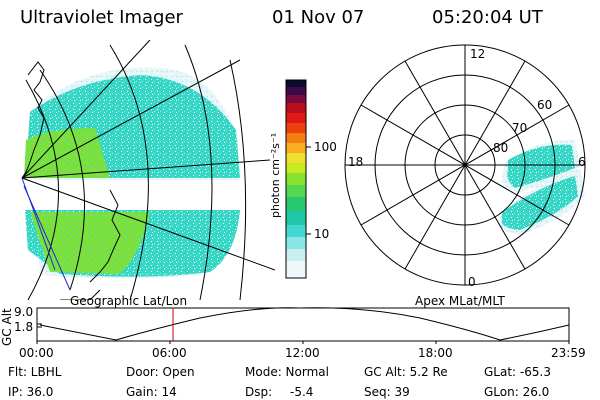  I want to click on colorbar-unit: photon cm⁻²s⁻¹, so click(275, 175).